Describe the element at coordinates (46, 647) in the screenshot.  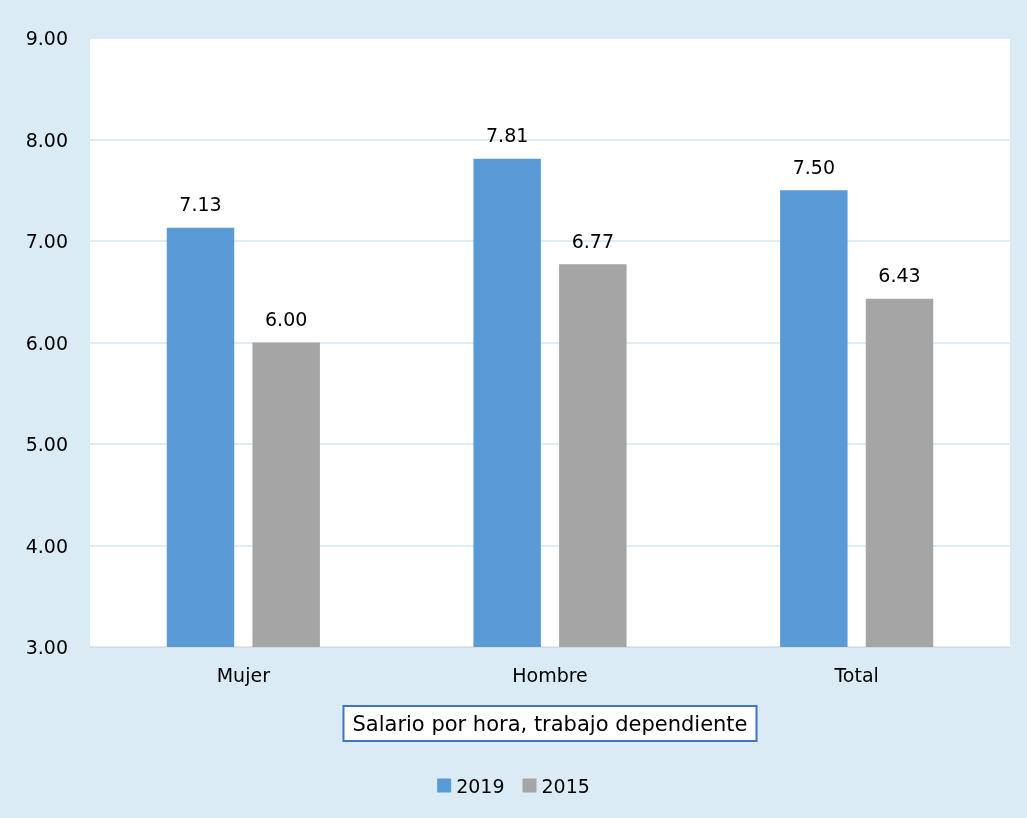
I see `y-tick-label: 3.00` at that location.